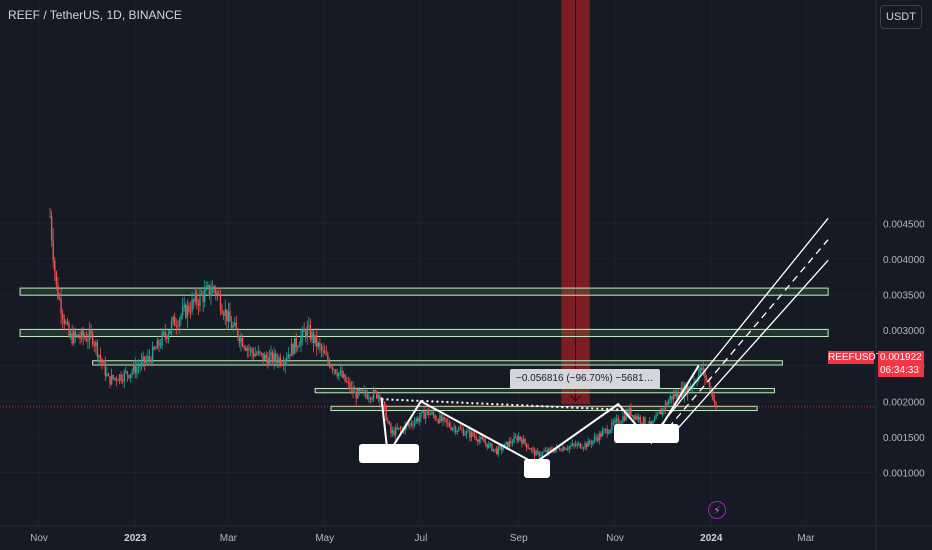 The height and width of the screenshot is (550, 932). I want to click on x-tick-label: Nov, so click(39, 538).